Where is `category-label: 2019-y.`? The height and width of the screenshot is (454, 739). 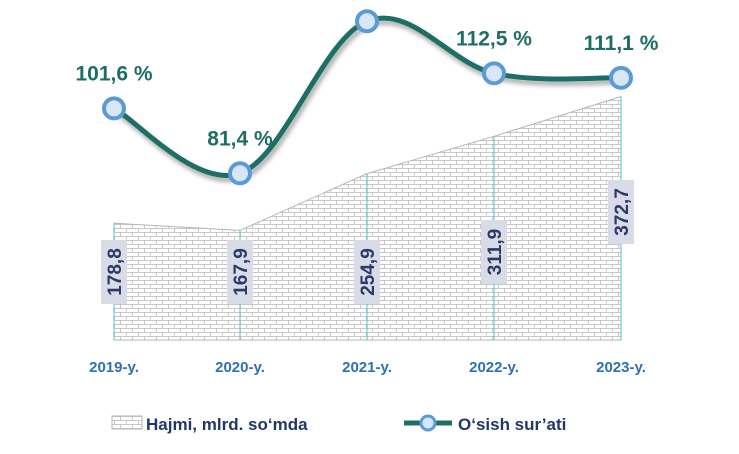
category-label: 2019-y. is located at coordinates (114, 367).